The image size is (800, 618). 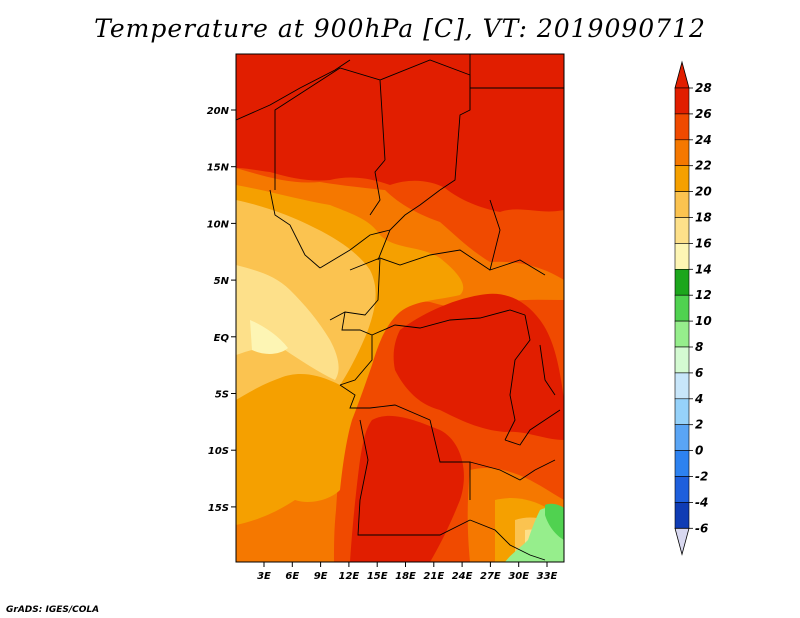 I want to click on lon-label: 27E, so click(x=490, y=576).